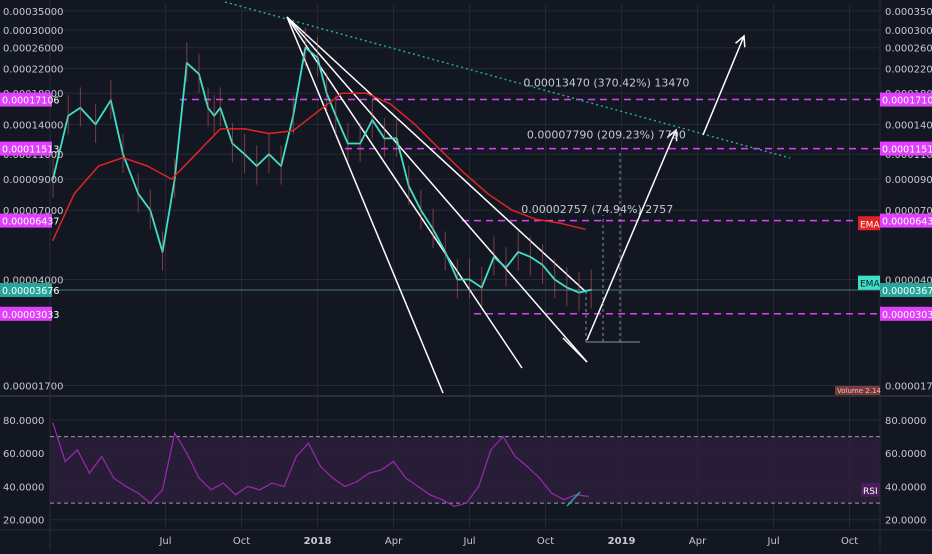 This screenshot has height=554, width=932. Describe the element at coordinates (908, 386) in the screenshot. I see `price-tick-label-right: 0.00001700` at that location.